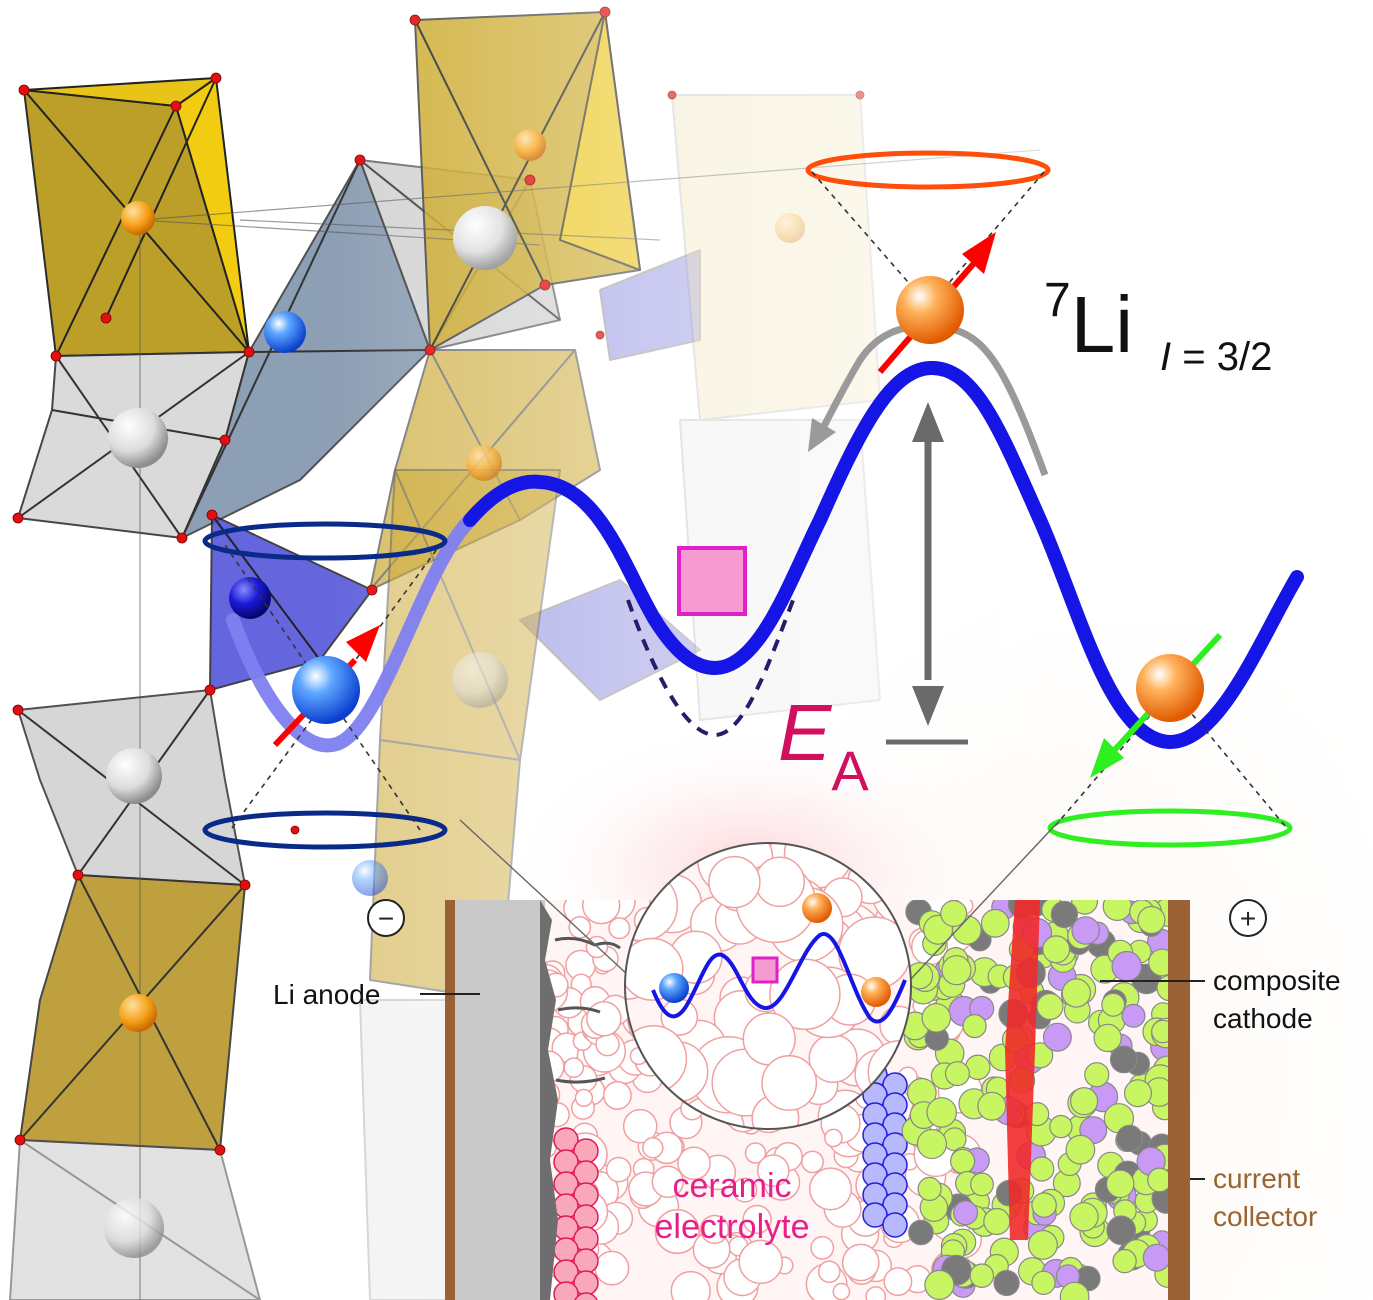  What do you see at coordinates (576, 1213) in the screenshot?
I see `electrolyte-particles-pink` at bounding box center [576, 1213].